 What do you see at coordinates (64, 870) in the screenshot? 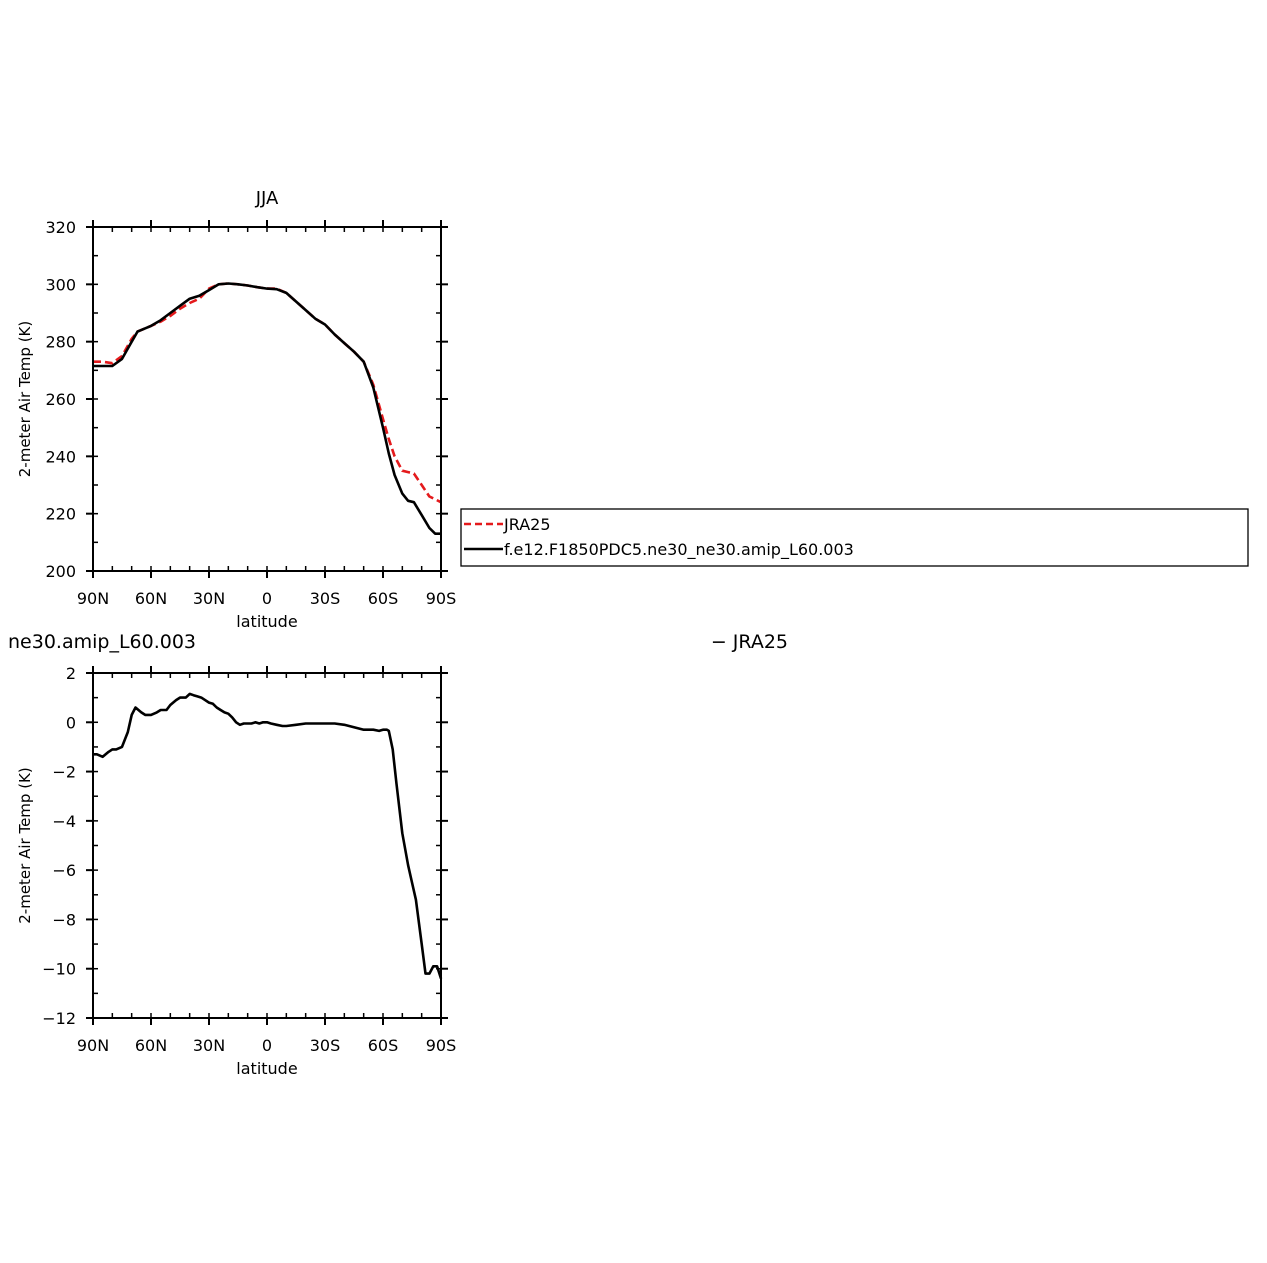
I see `y-tick-label: −6` at bounding box center [64, 870].